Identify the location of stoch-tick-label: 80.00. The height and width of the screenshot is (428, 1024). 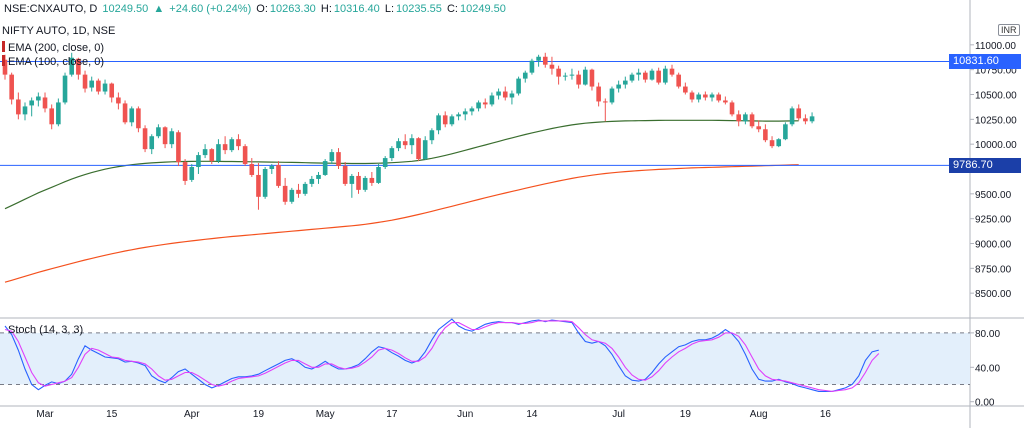
(987, 334).